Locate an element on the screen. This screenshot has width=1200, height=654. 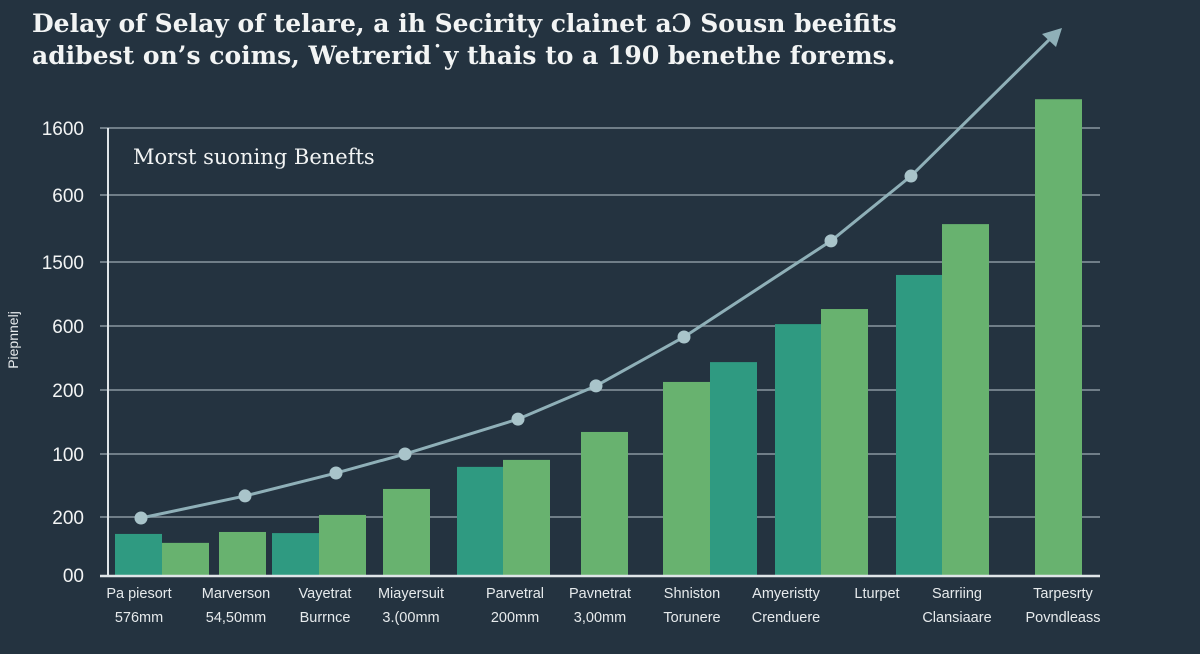
y-axis-label: Piepnnelj is located at coordinates (13, 340).